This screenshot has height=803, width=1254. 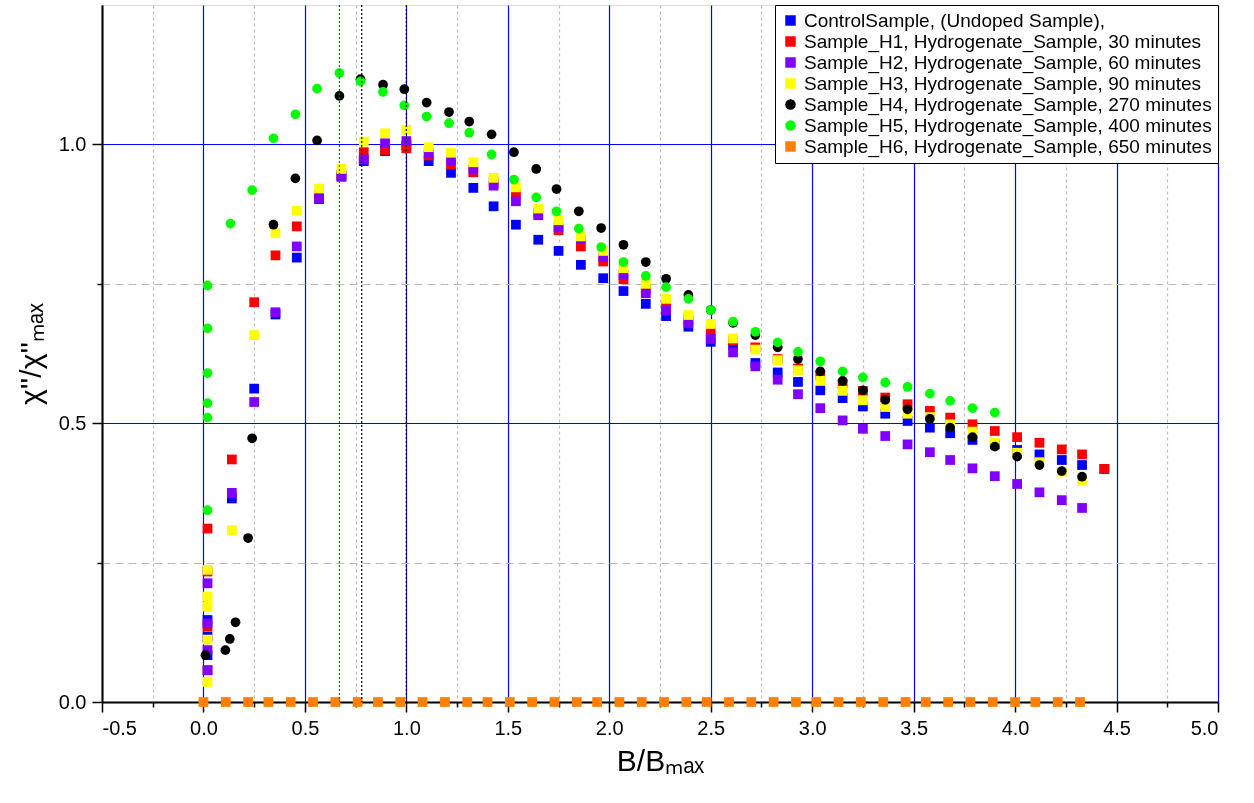 What do you see at coordinates (30, 353) in the screenshot?
I see `y-axis-title: χ''/χ''ₘₐₓ` at bounding box center [30, 353].